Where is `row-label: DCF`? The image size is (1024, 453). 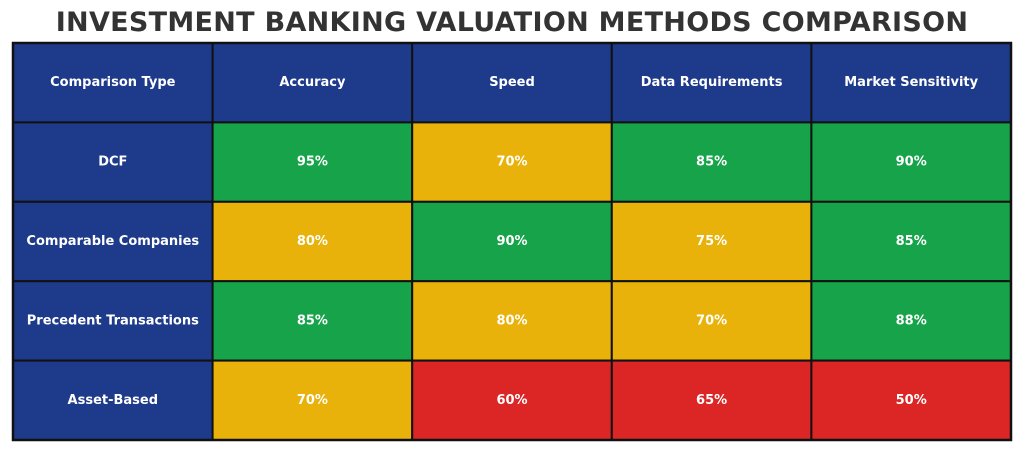 row-label: DCF is located at coordinates (112, 162).